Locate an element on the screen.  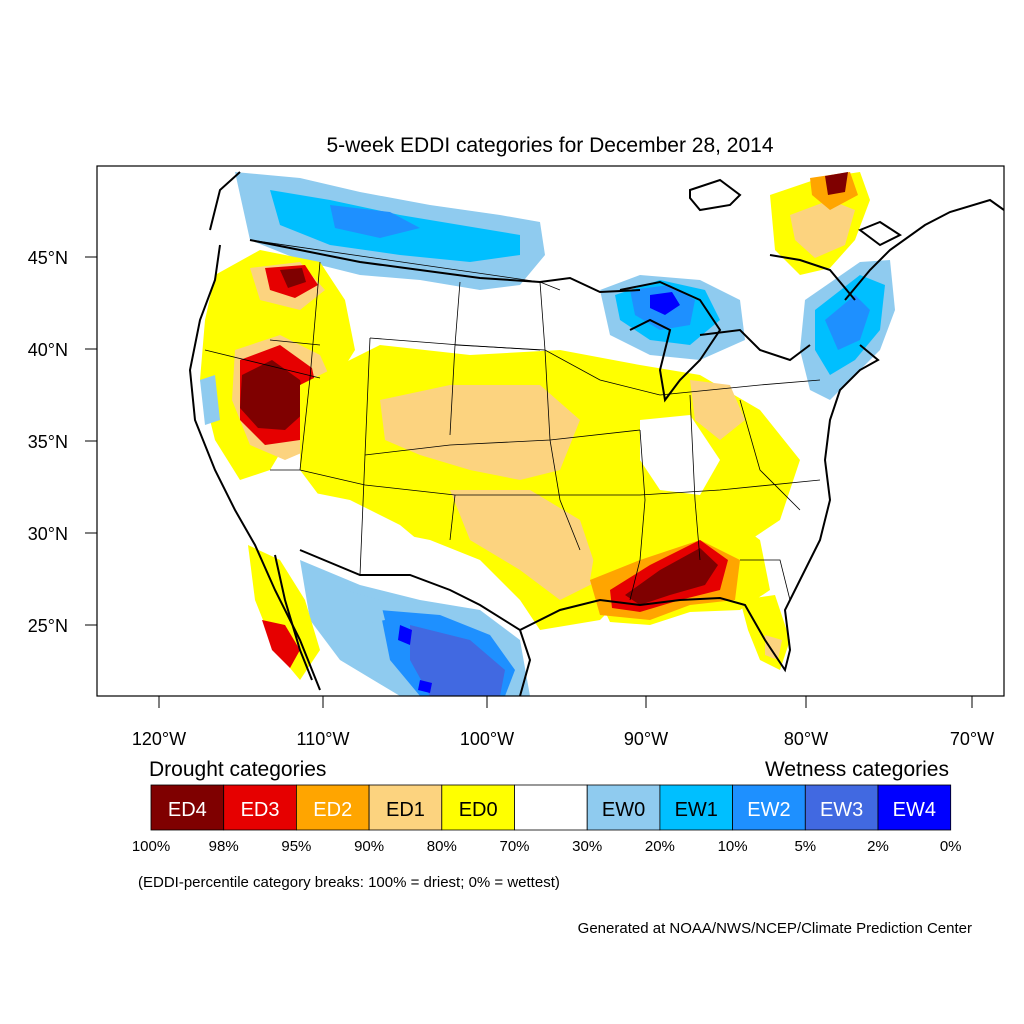
legend-swatch-ew3 is located at coordinates (841, 807).